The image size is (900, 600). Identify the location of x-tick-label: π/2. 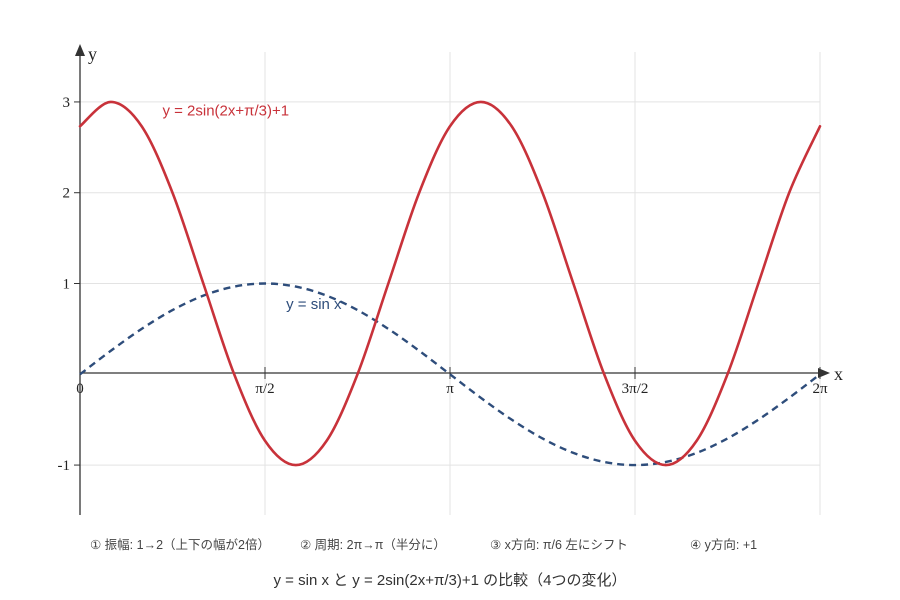
(264, 389).